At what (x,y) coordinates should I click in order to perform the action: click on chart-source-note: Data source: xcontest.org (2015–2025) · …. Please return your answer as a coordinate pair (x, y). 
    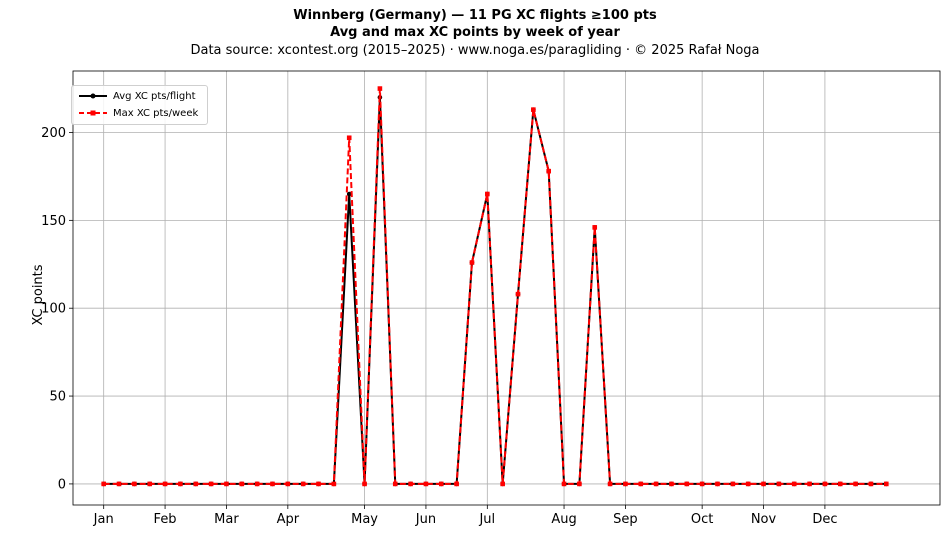
    Looking at the image, I should click on (475, 50).